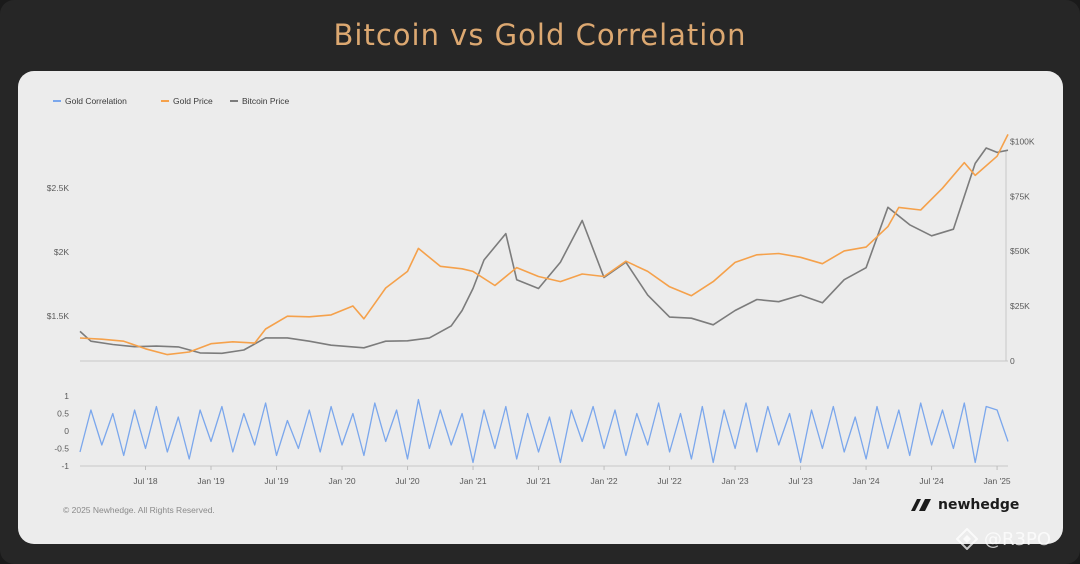 The width and height of the screenshot is (1080, 564). What do you see at coordinates (407, 481) in the screenshot?
I see `x-axis-tick-label: Jul '20` at bounding box center [407, 481].